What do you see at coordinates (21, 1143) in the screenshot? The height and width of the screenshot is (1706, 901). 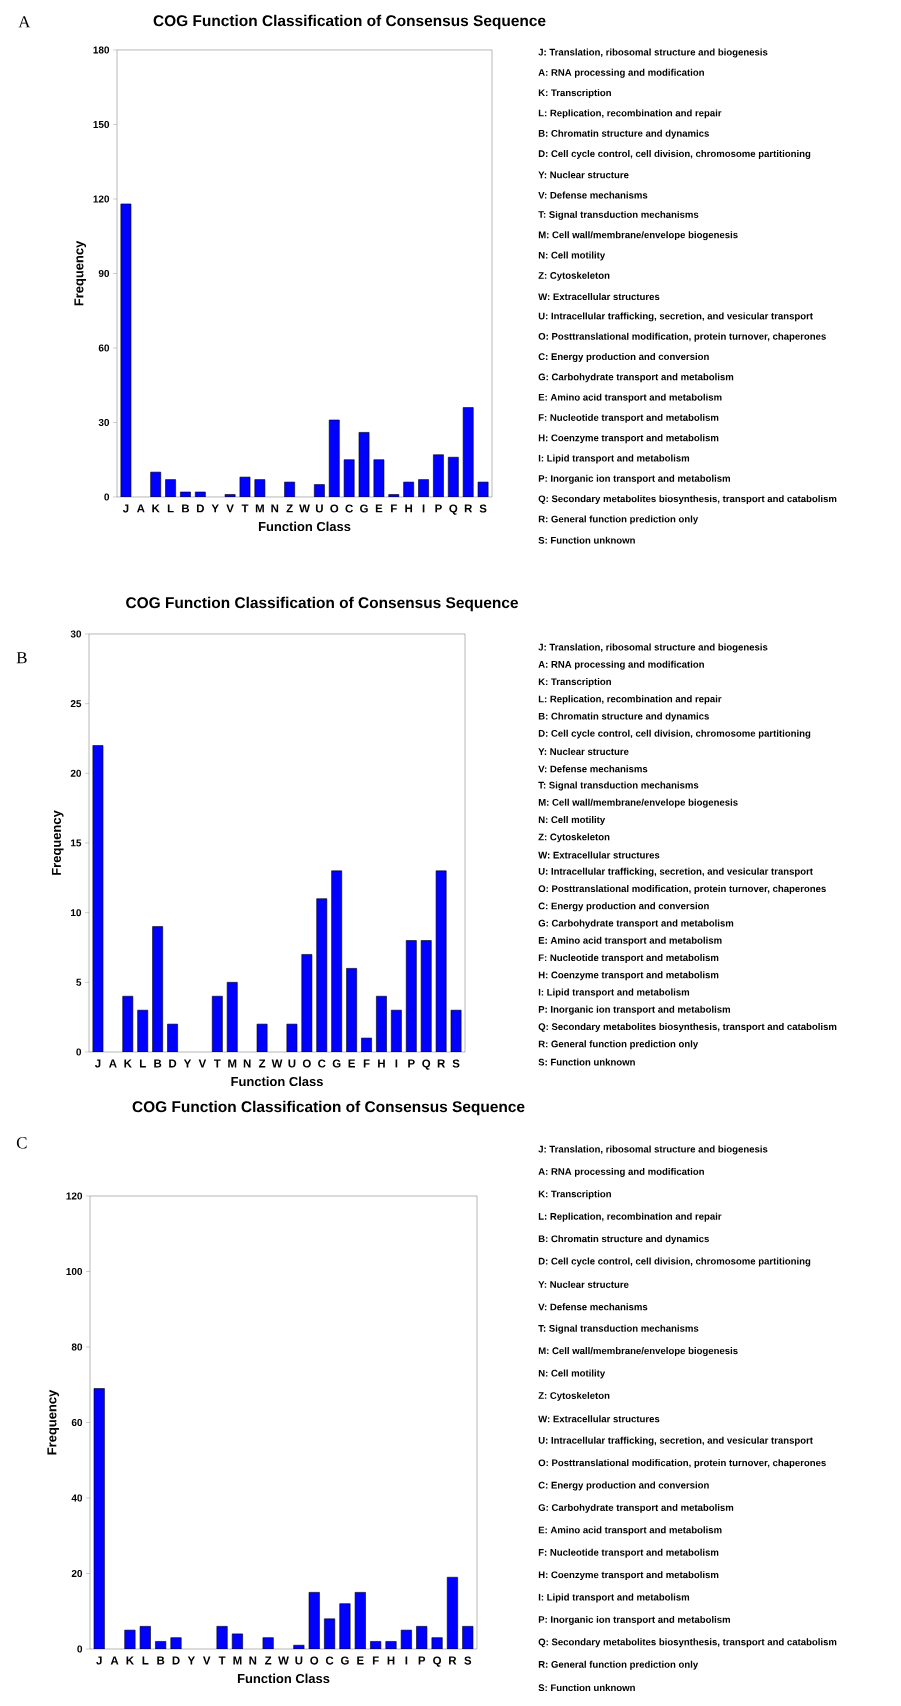 I see `text: C` at bounding box center [21, 1143].